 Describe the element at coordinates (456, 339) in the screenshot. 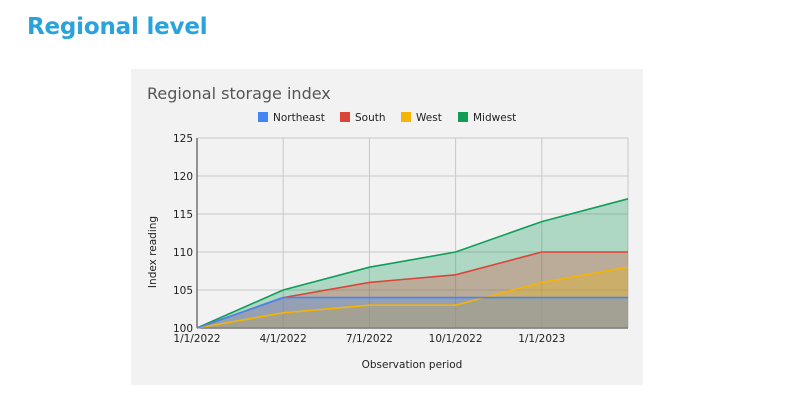

I see `x-tick-label-3: 10/1/2022` at that location.